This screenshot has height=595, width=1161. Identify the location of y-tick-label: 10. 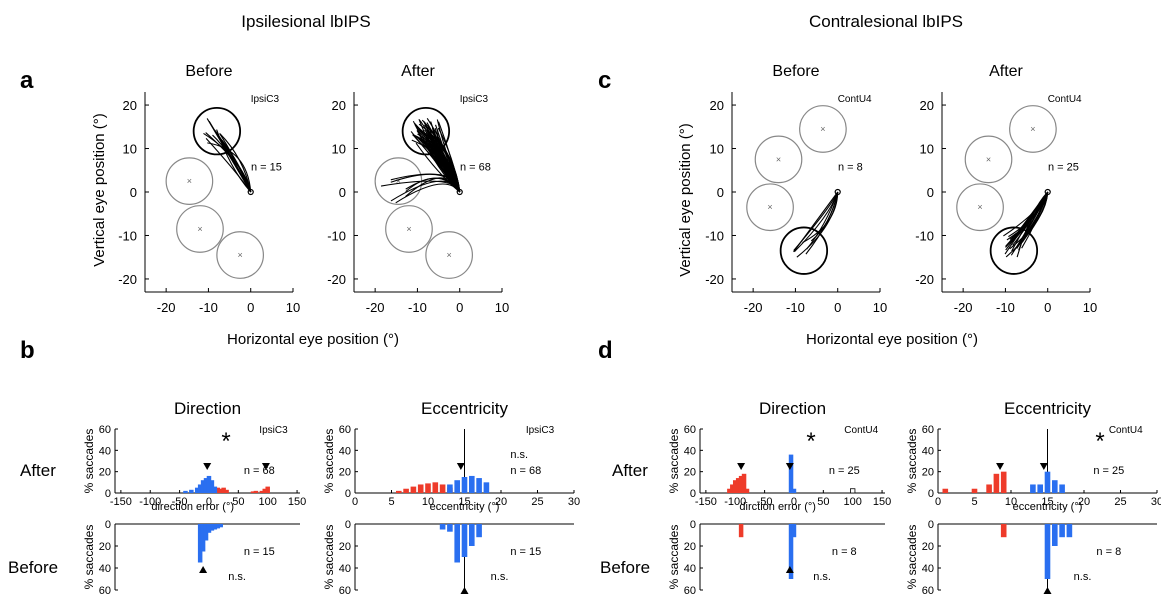
(339, 149).